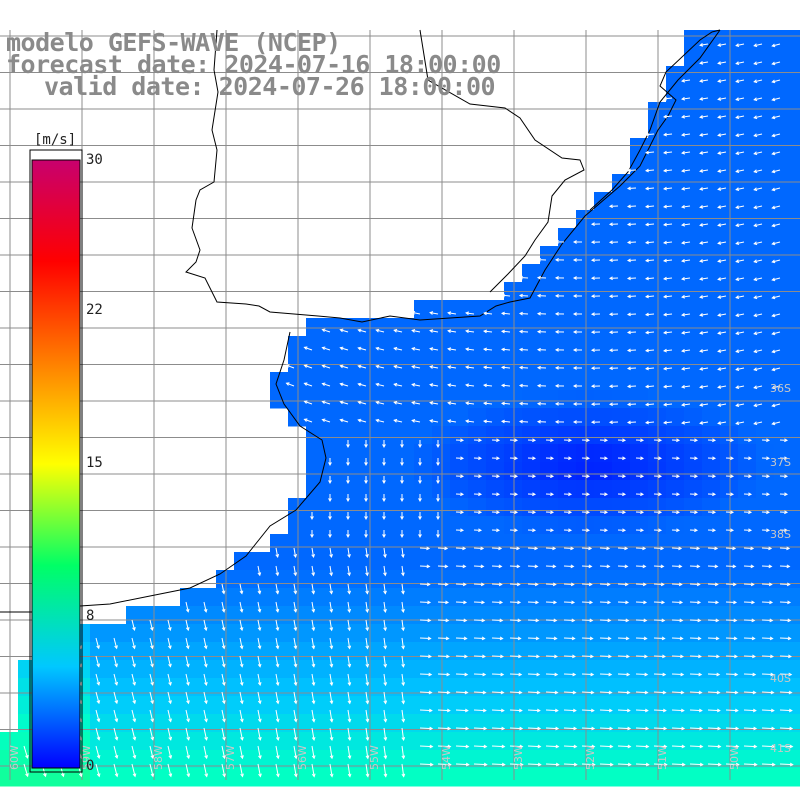  What do you see at coordinates (56, 464) in the screenshot?
I see `colorbar-gradient` at bounding box center [56, 464].